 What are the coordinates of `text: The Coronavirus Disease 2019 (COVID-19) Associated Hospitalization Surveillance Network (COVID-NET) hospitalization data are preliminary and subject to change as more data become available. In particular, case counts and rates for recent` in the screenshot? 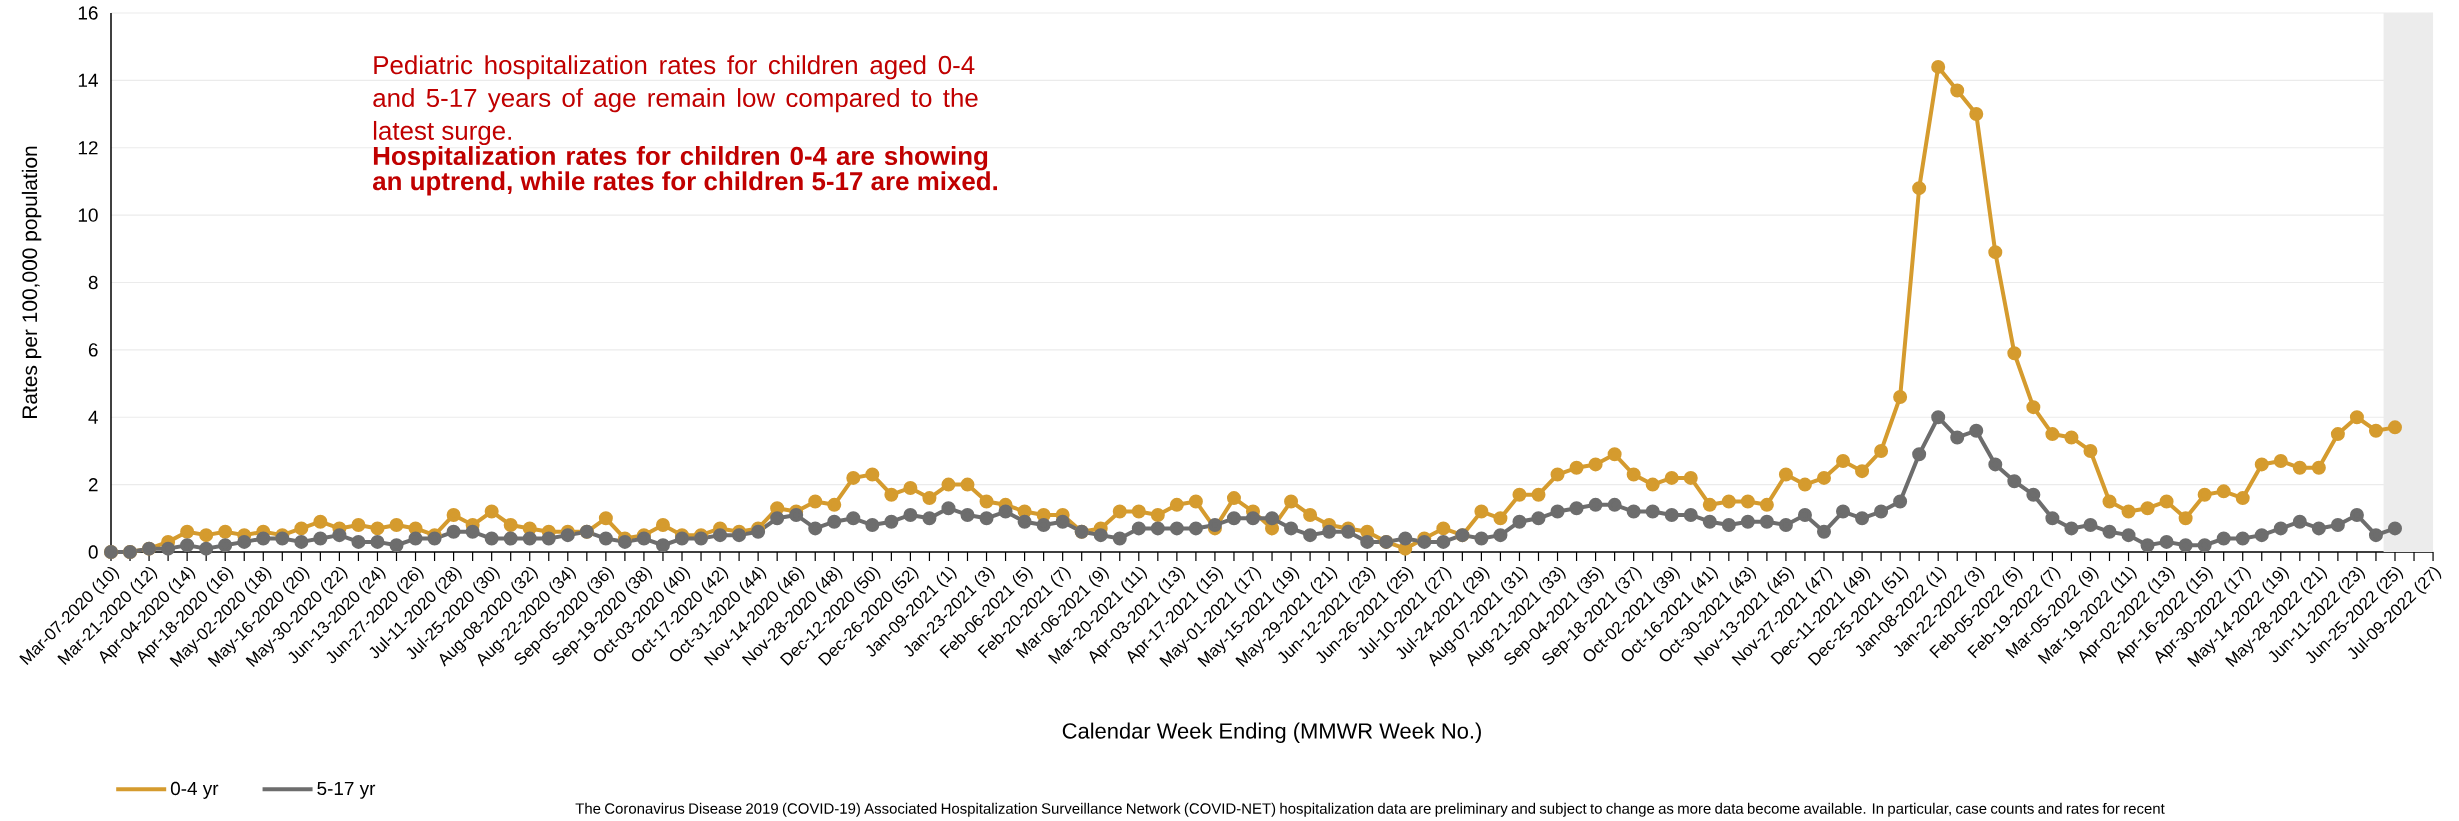 It's located at (1370, 809).